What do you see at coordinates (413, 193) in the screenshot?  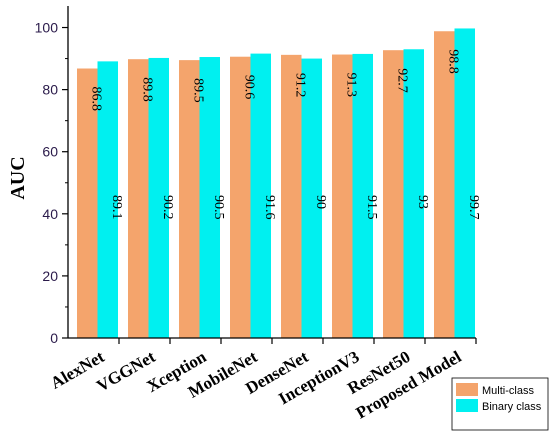 I see `bar-binary-class-resnet50` at bounding box center [413, 193].